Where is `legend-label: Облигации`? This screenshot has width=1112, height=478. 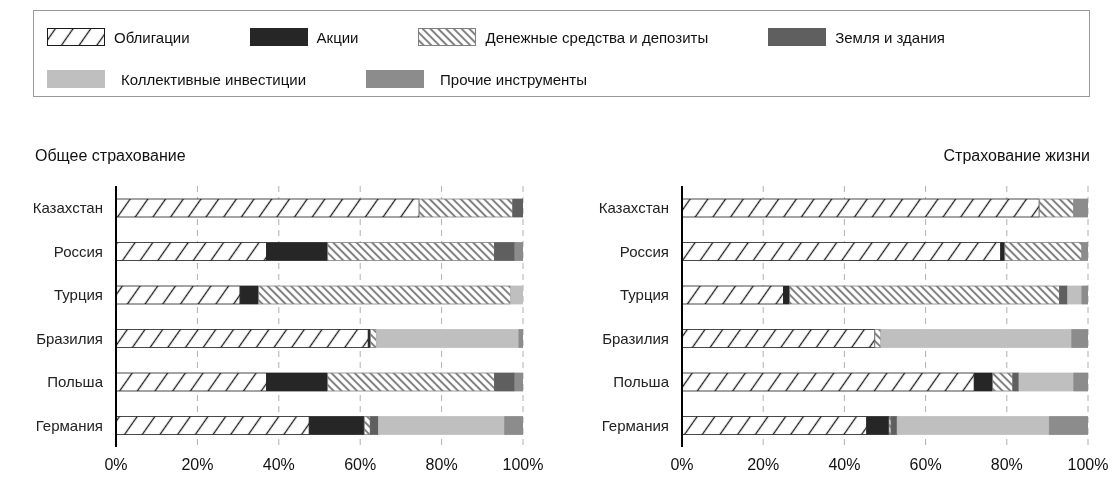
legend-label: Облигации is located at coordinates (152, 37).